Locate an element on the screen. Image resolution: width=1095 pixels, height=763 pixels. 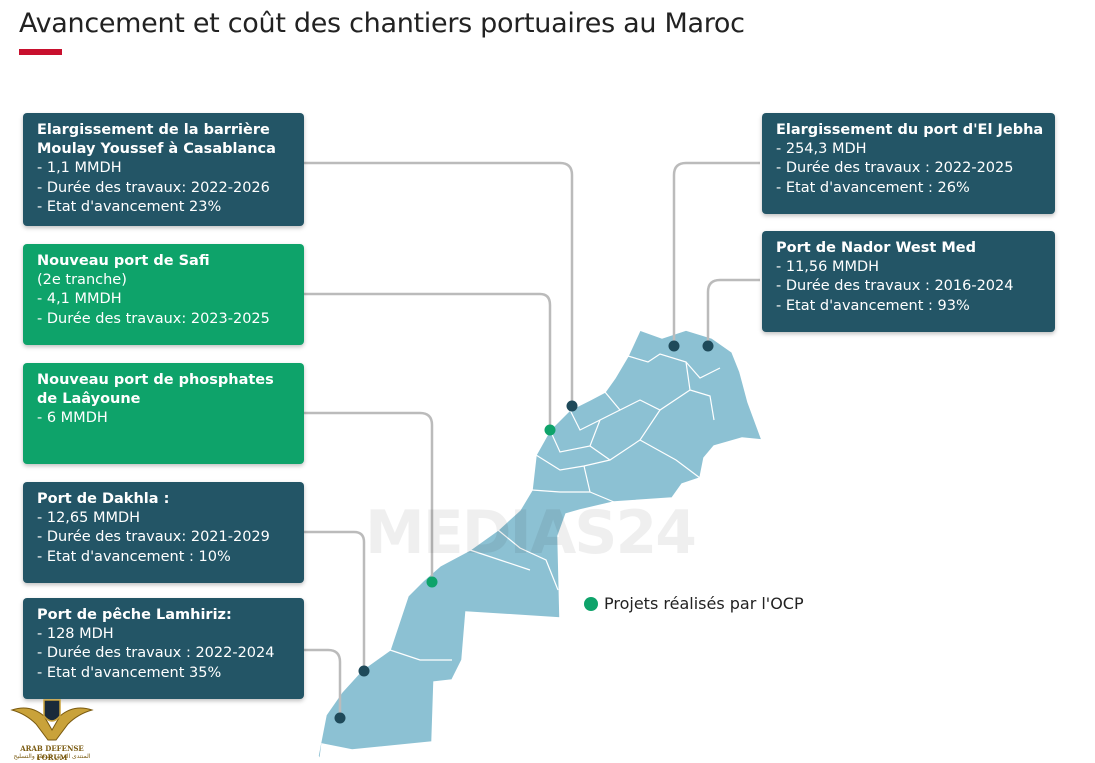
card-title-line: Nouveau port de Safi is located at coordinates (123, 261).